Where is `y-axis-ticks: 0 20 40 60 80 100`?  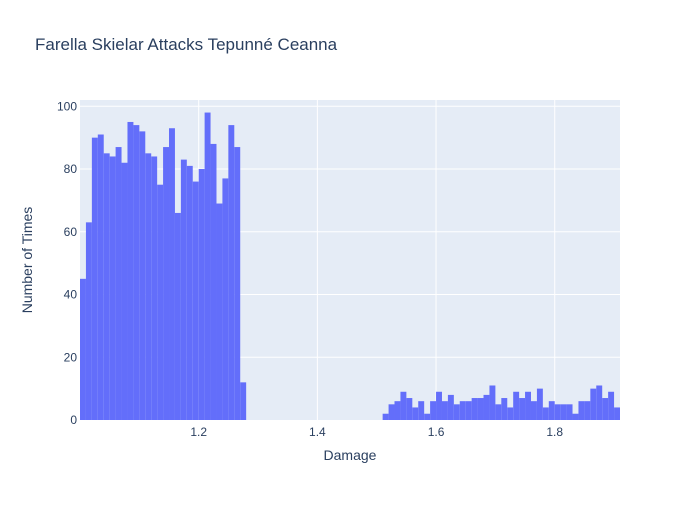
y-axis-ticks: 0 20 40 60 80 100 is located at coordinates (67, 263).